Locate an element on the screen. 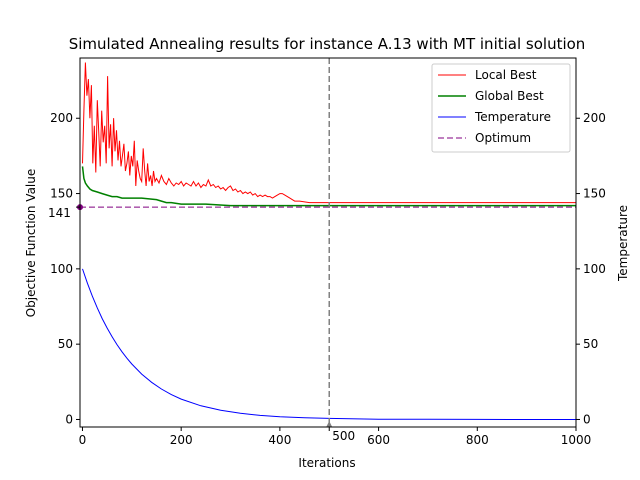 The image size is (640, 480). y2-tick-label: 150 is located at coordinates (594, 194).